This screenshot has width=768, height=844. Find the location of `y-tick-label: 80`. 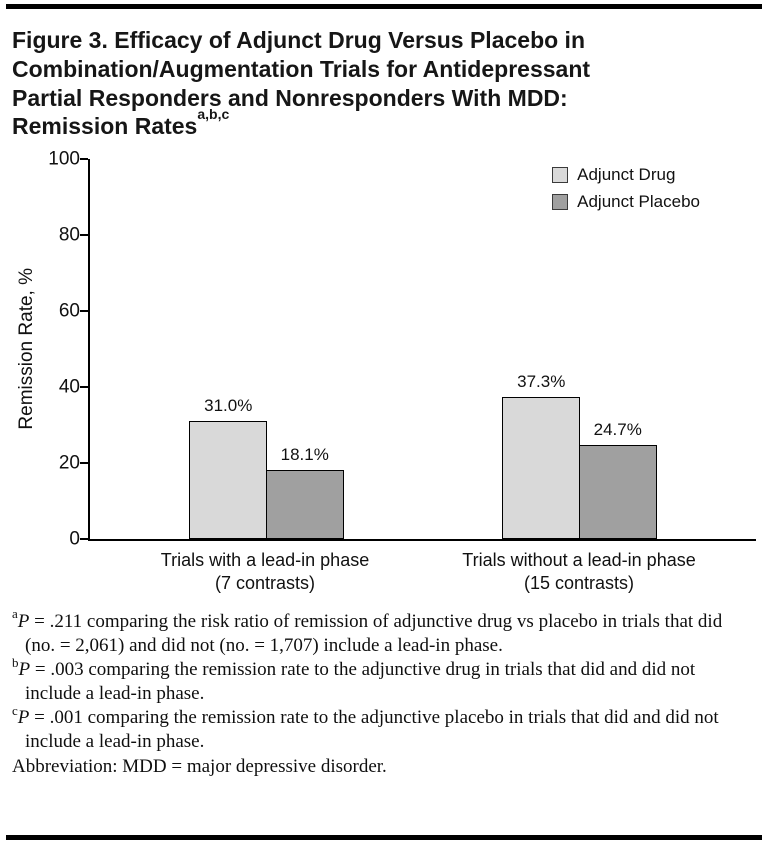

y-tick-label: 80 is located at coordinates (69, 235).